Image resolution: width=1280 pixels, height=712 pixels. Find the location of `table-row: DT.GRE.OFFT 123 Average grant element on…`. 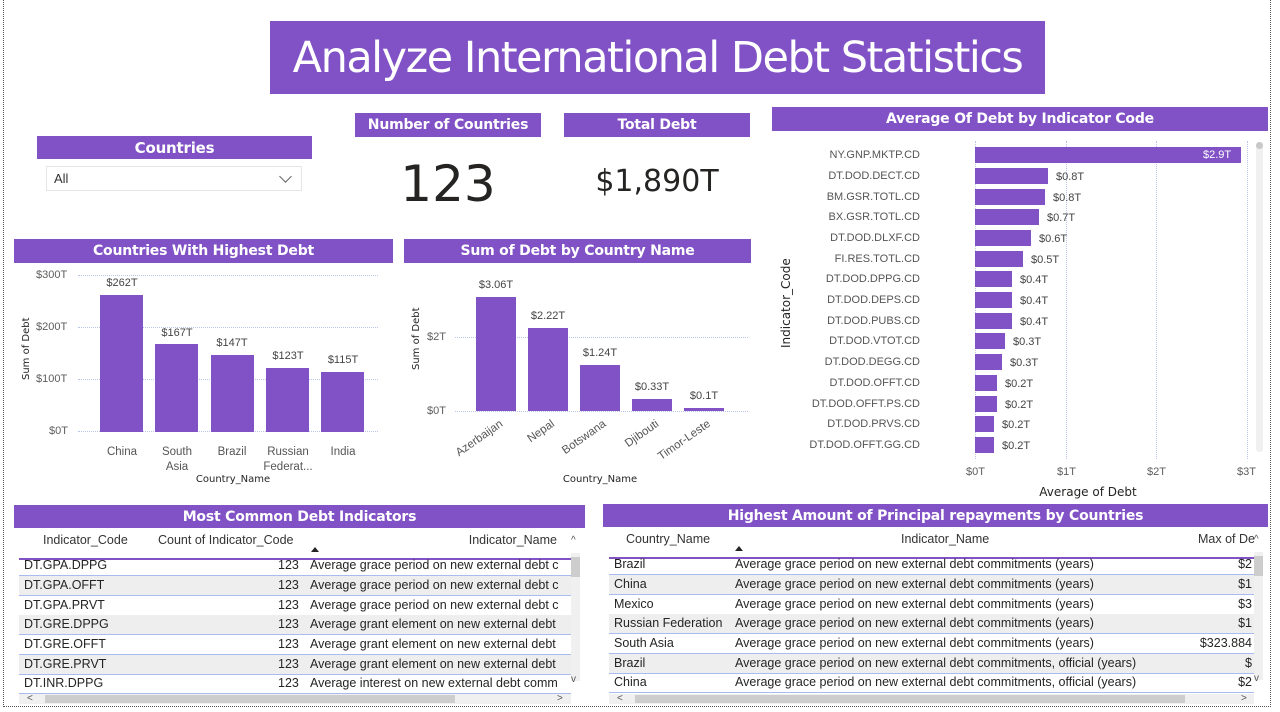

table-row: DT.GRE.OFFT 123 Average grant element on… is located at coordinates (295, 645).